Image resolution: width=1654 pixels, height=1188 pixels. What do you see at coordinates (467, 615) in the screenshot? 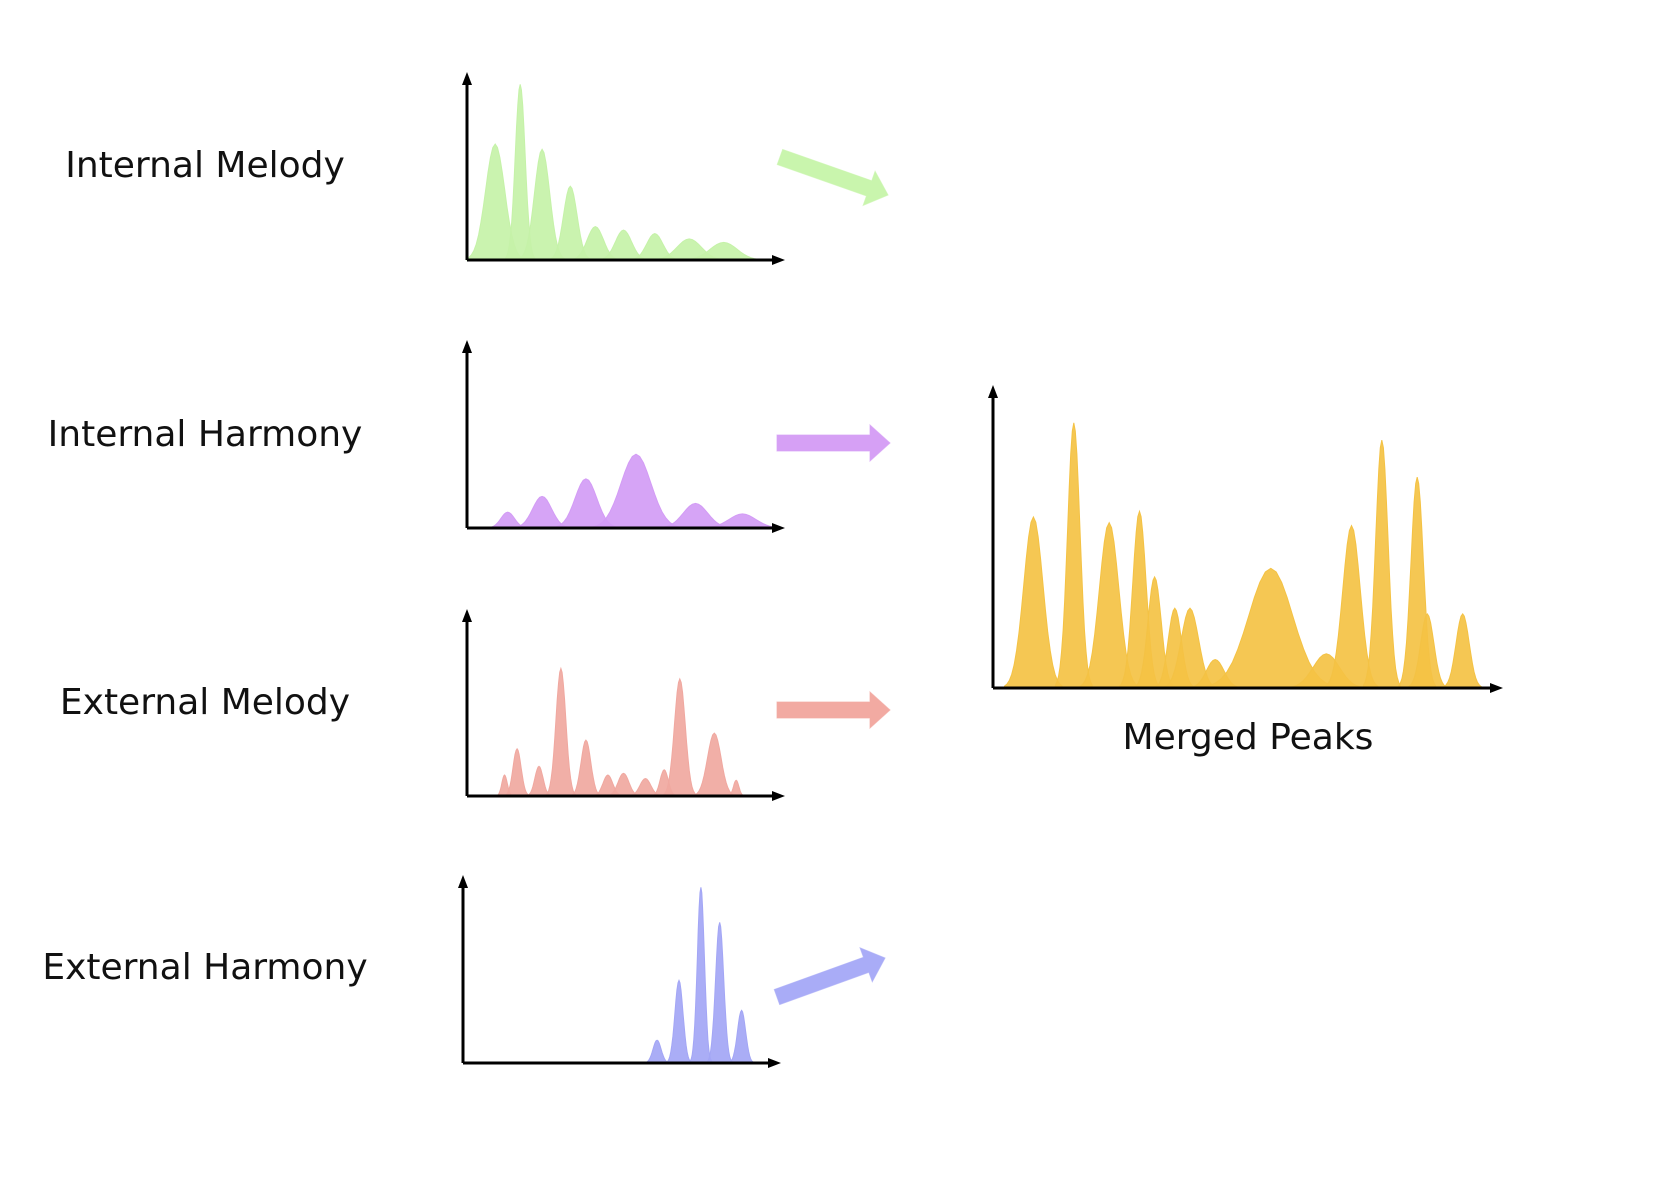
I see `chart-3-y-axis-arrowhead` at bounding box center [467, 615].